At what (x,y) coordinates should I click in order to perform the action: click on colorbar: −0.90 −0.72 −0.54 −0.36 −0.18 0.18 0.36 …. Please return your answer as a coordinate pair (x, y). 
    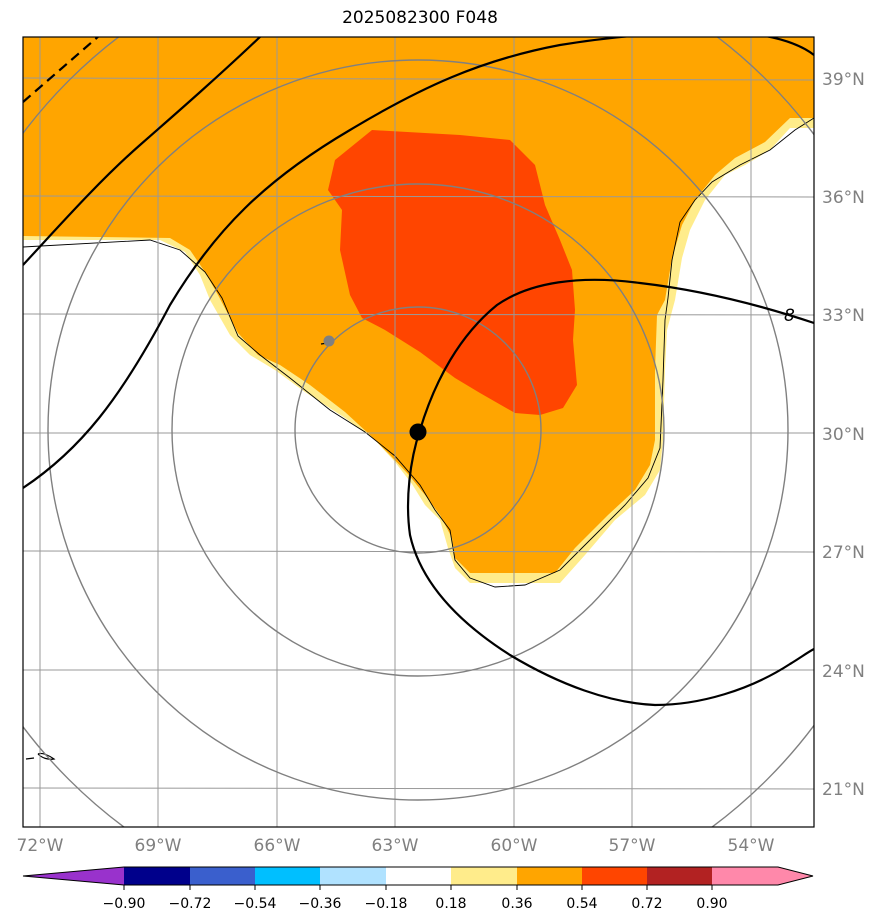
    Looking at the image, I should click on (418, 889).